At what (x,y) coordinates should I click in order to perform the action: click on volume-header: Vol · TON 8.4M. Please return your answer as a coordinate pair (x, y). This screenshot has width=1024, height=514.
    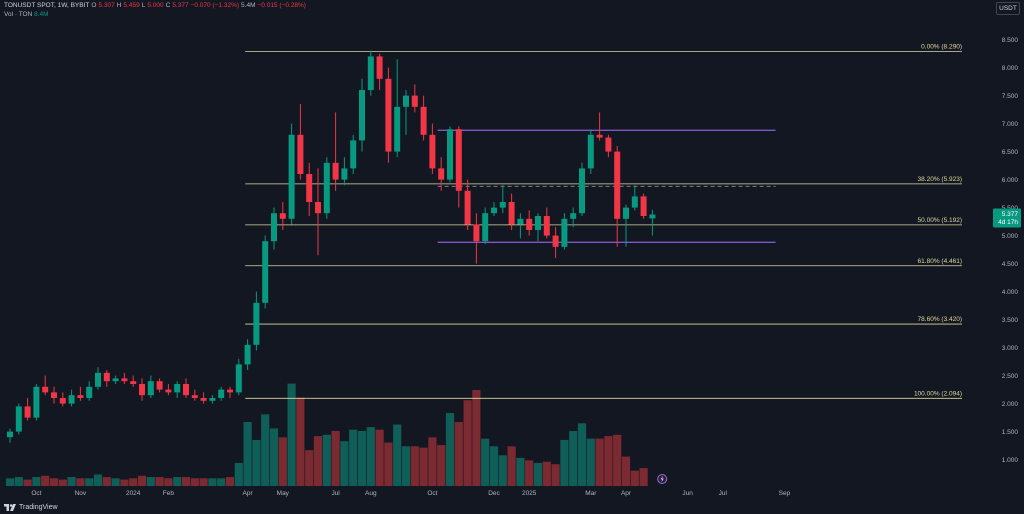
    Looking at the image, I should click on (26, 14).